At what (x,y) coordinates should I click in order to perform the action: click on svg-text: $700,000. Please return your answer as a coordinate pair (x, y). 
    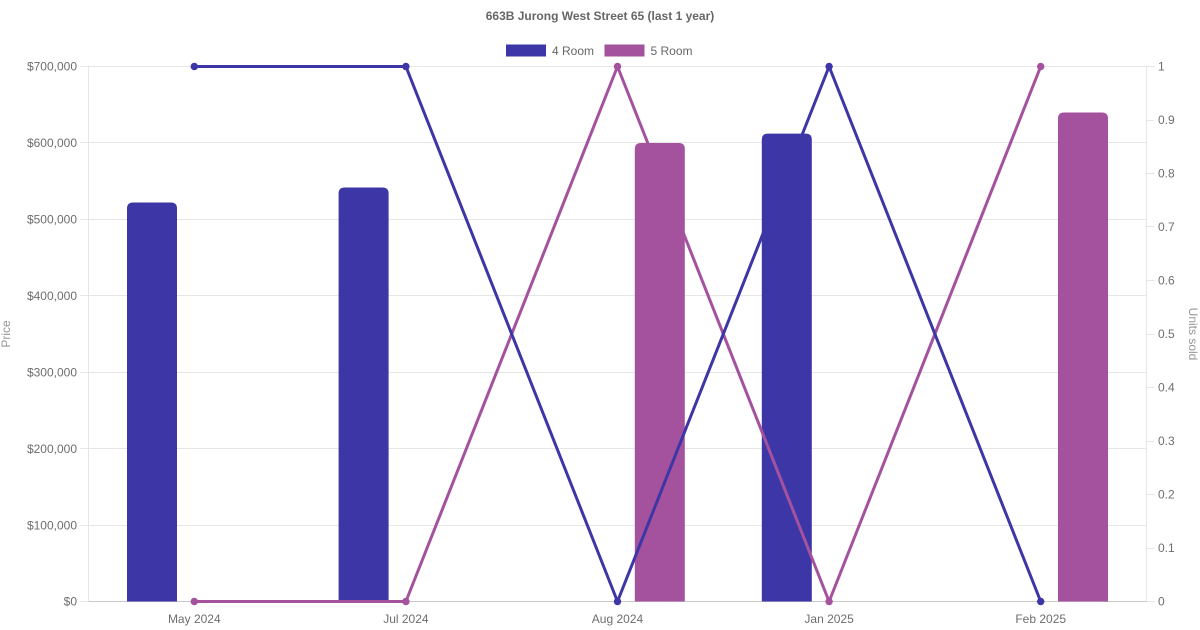
    Looking at the image, I should click on (52, 67).